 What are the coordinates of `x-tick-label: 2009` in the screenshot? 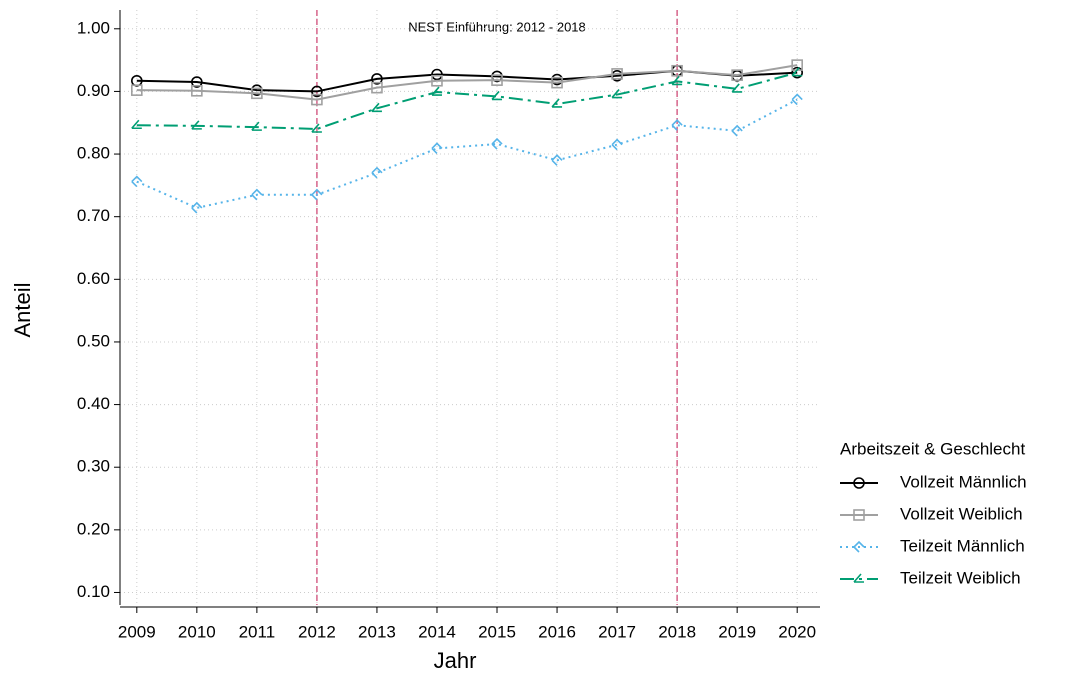 It's located at (137, 631).